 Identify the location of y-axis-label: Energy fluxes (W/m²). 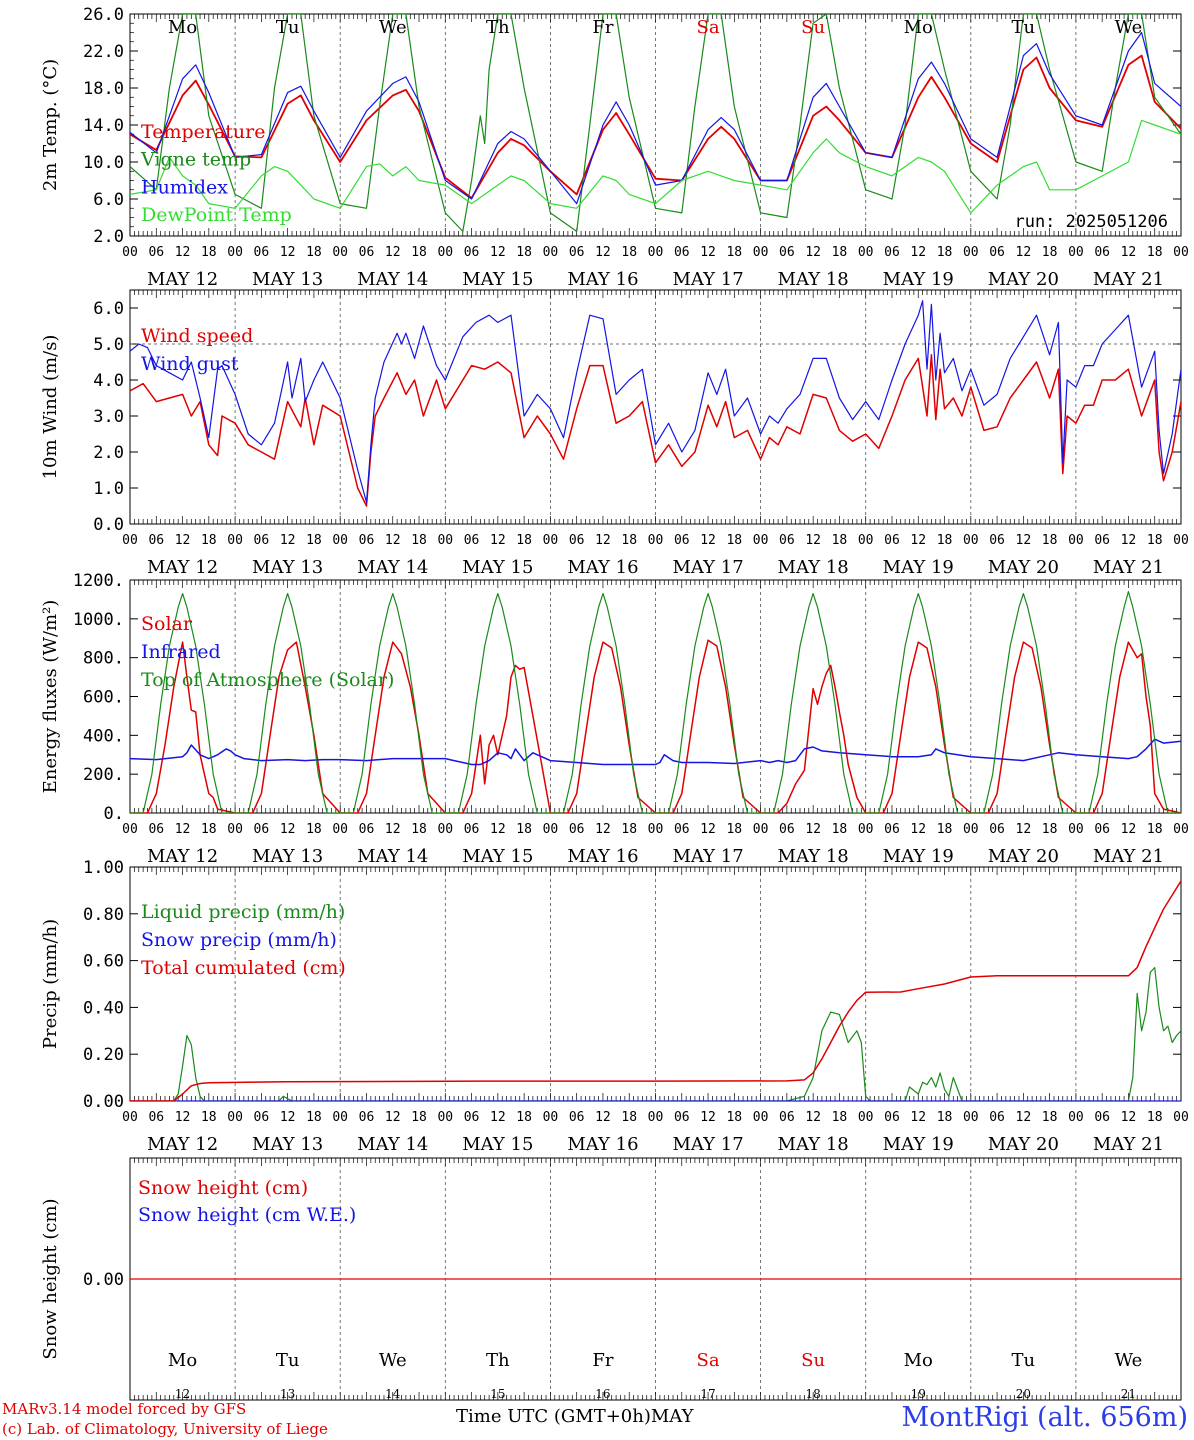
(50, 697).